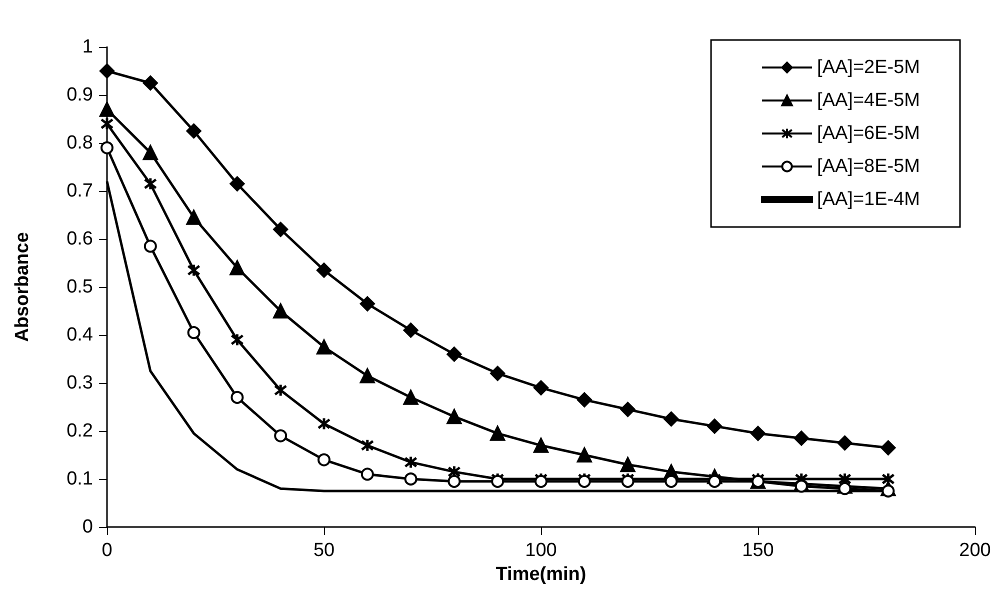 The width and height of the screenshot is (1000, 612). What do you see at coordinates (324, 550) in the screenshot?
I see `x-tick-label: 50` at bounding box center [324, 550].